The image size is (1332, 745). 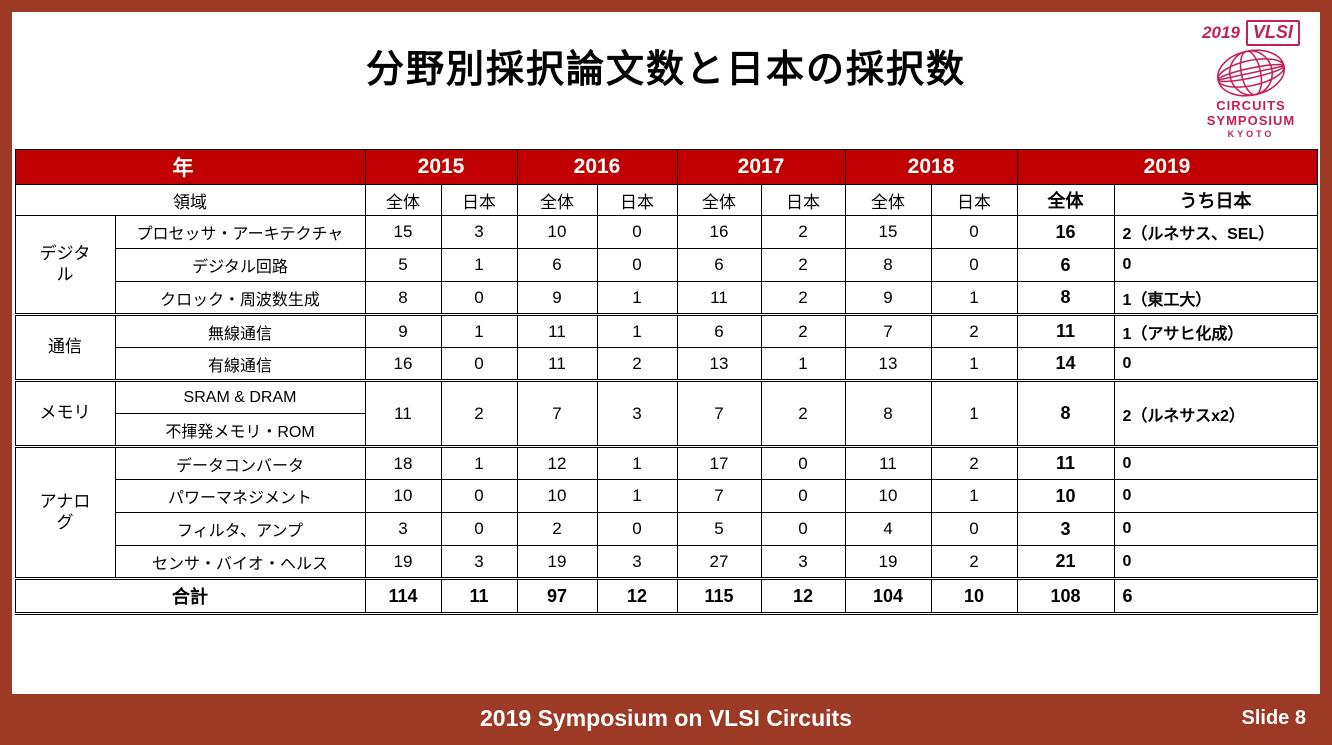 I want to click on table-row: 通信 無線通信 9 1 11 1 6 2 7 2 11 1（アサヒ化成）, so click(x=666, y=347).